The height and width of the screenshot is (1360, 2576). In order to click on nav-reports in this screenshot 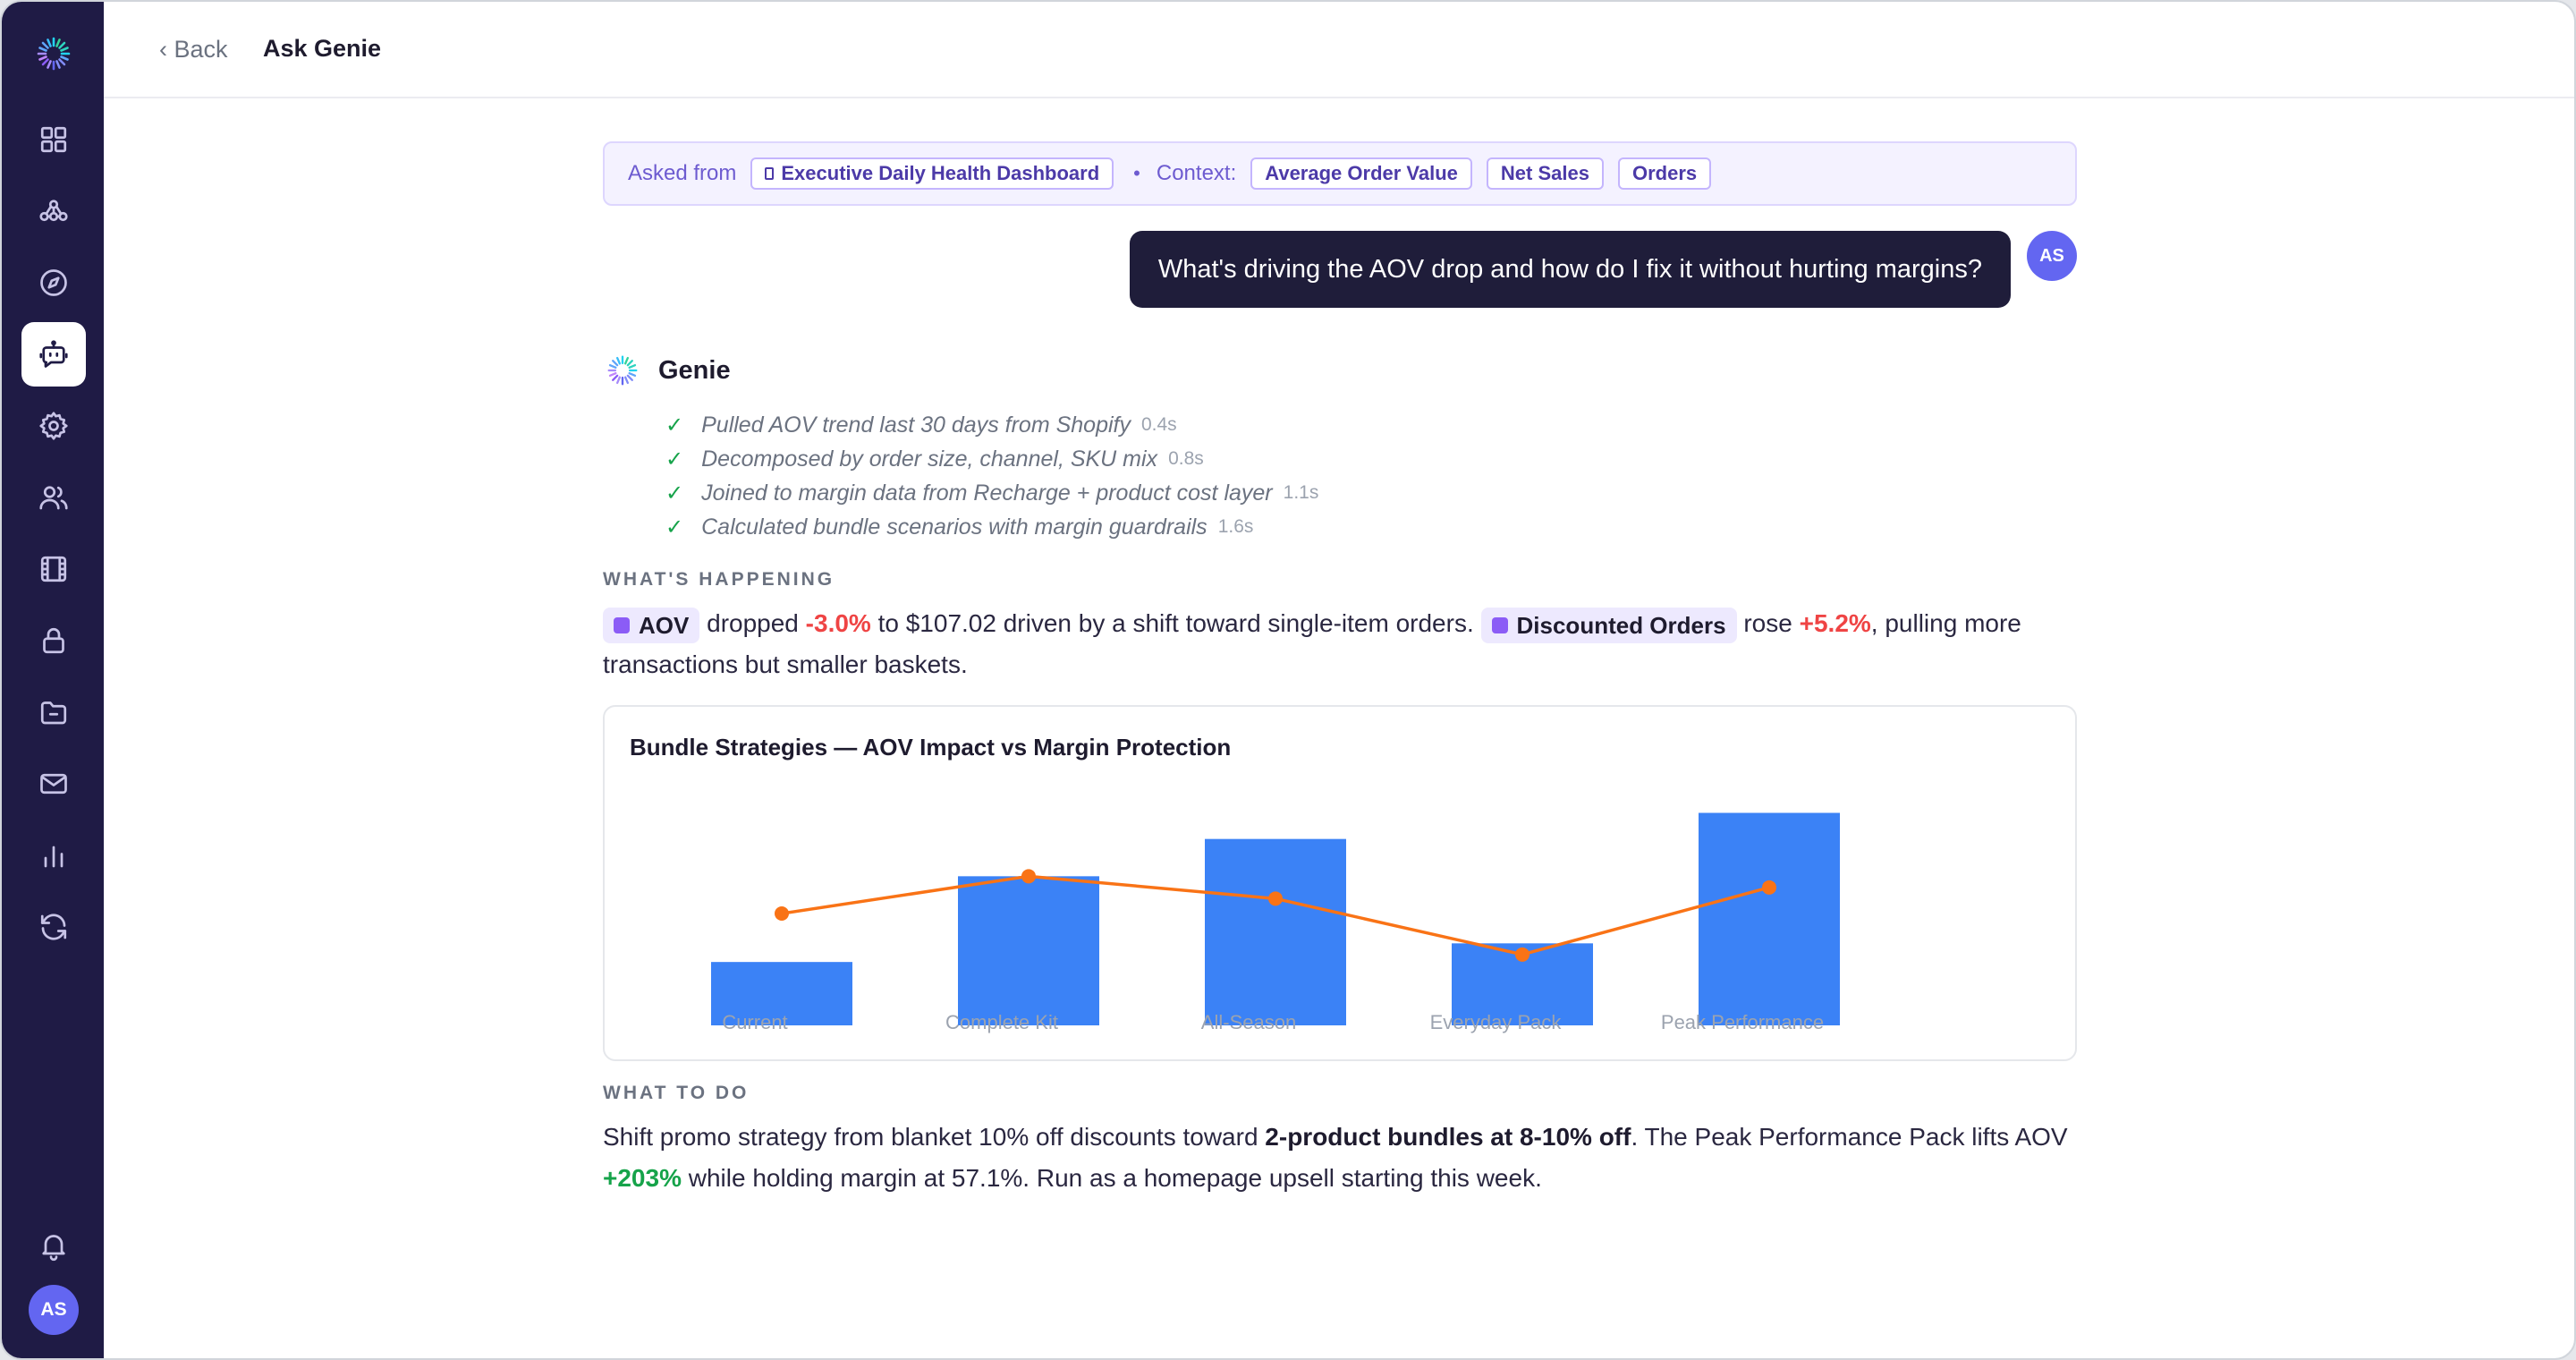, I will do `click(53, 855)`.